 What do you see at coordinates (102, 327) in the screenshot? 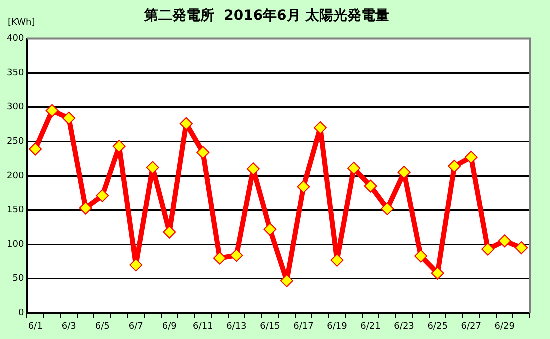
I see `x-tick-label: 6/5` at bounding box center [102, 327].